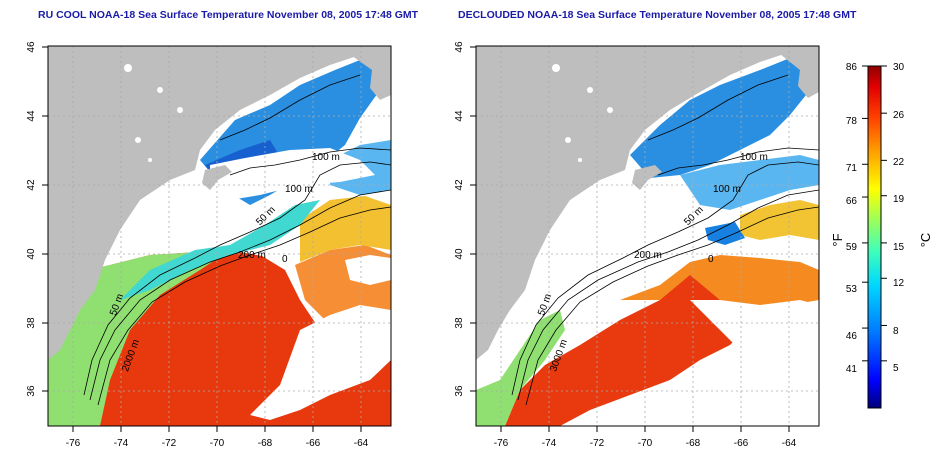 This screenshot has width=950, height=475. Describe the element at coordinates (459, 323) in the screenshot. I see `right-ytick-38: 38` at that location.